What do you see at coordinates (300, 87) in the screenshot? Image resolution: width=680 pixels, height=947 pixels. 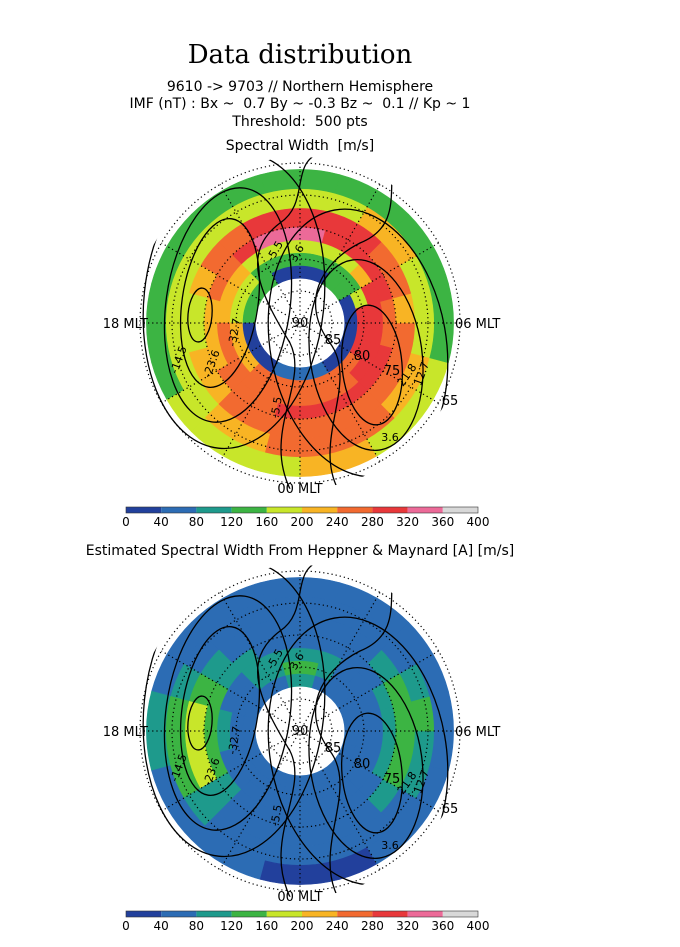 I see `period-line: 9610 -> 9703 // Northern Hemisphere` at bounding box center [300, 87].